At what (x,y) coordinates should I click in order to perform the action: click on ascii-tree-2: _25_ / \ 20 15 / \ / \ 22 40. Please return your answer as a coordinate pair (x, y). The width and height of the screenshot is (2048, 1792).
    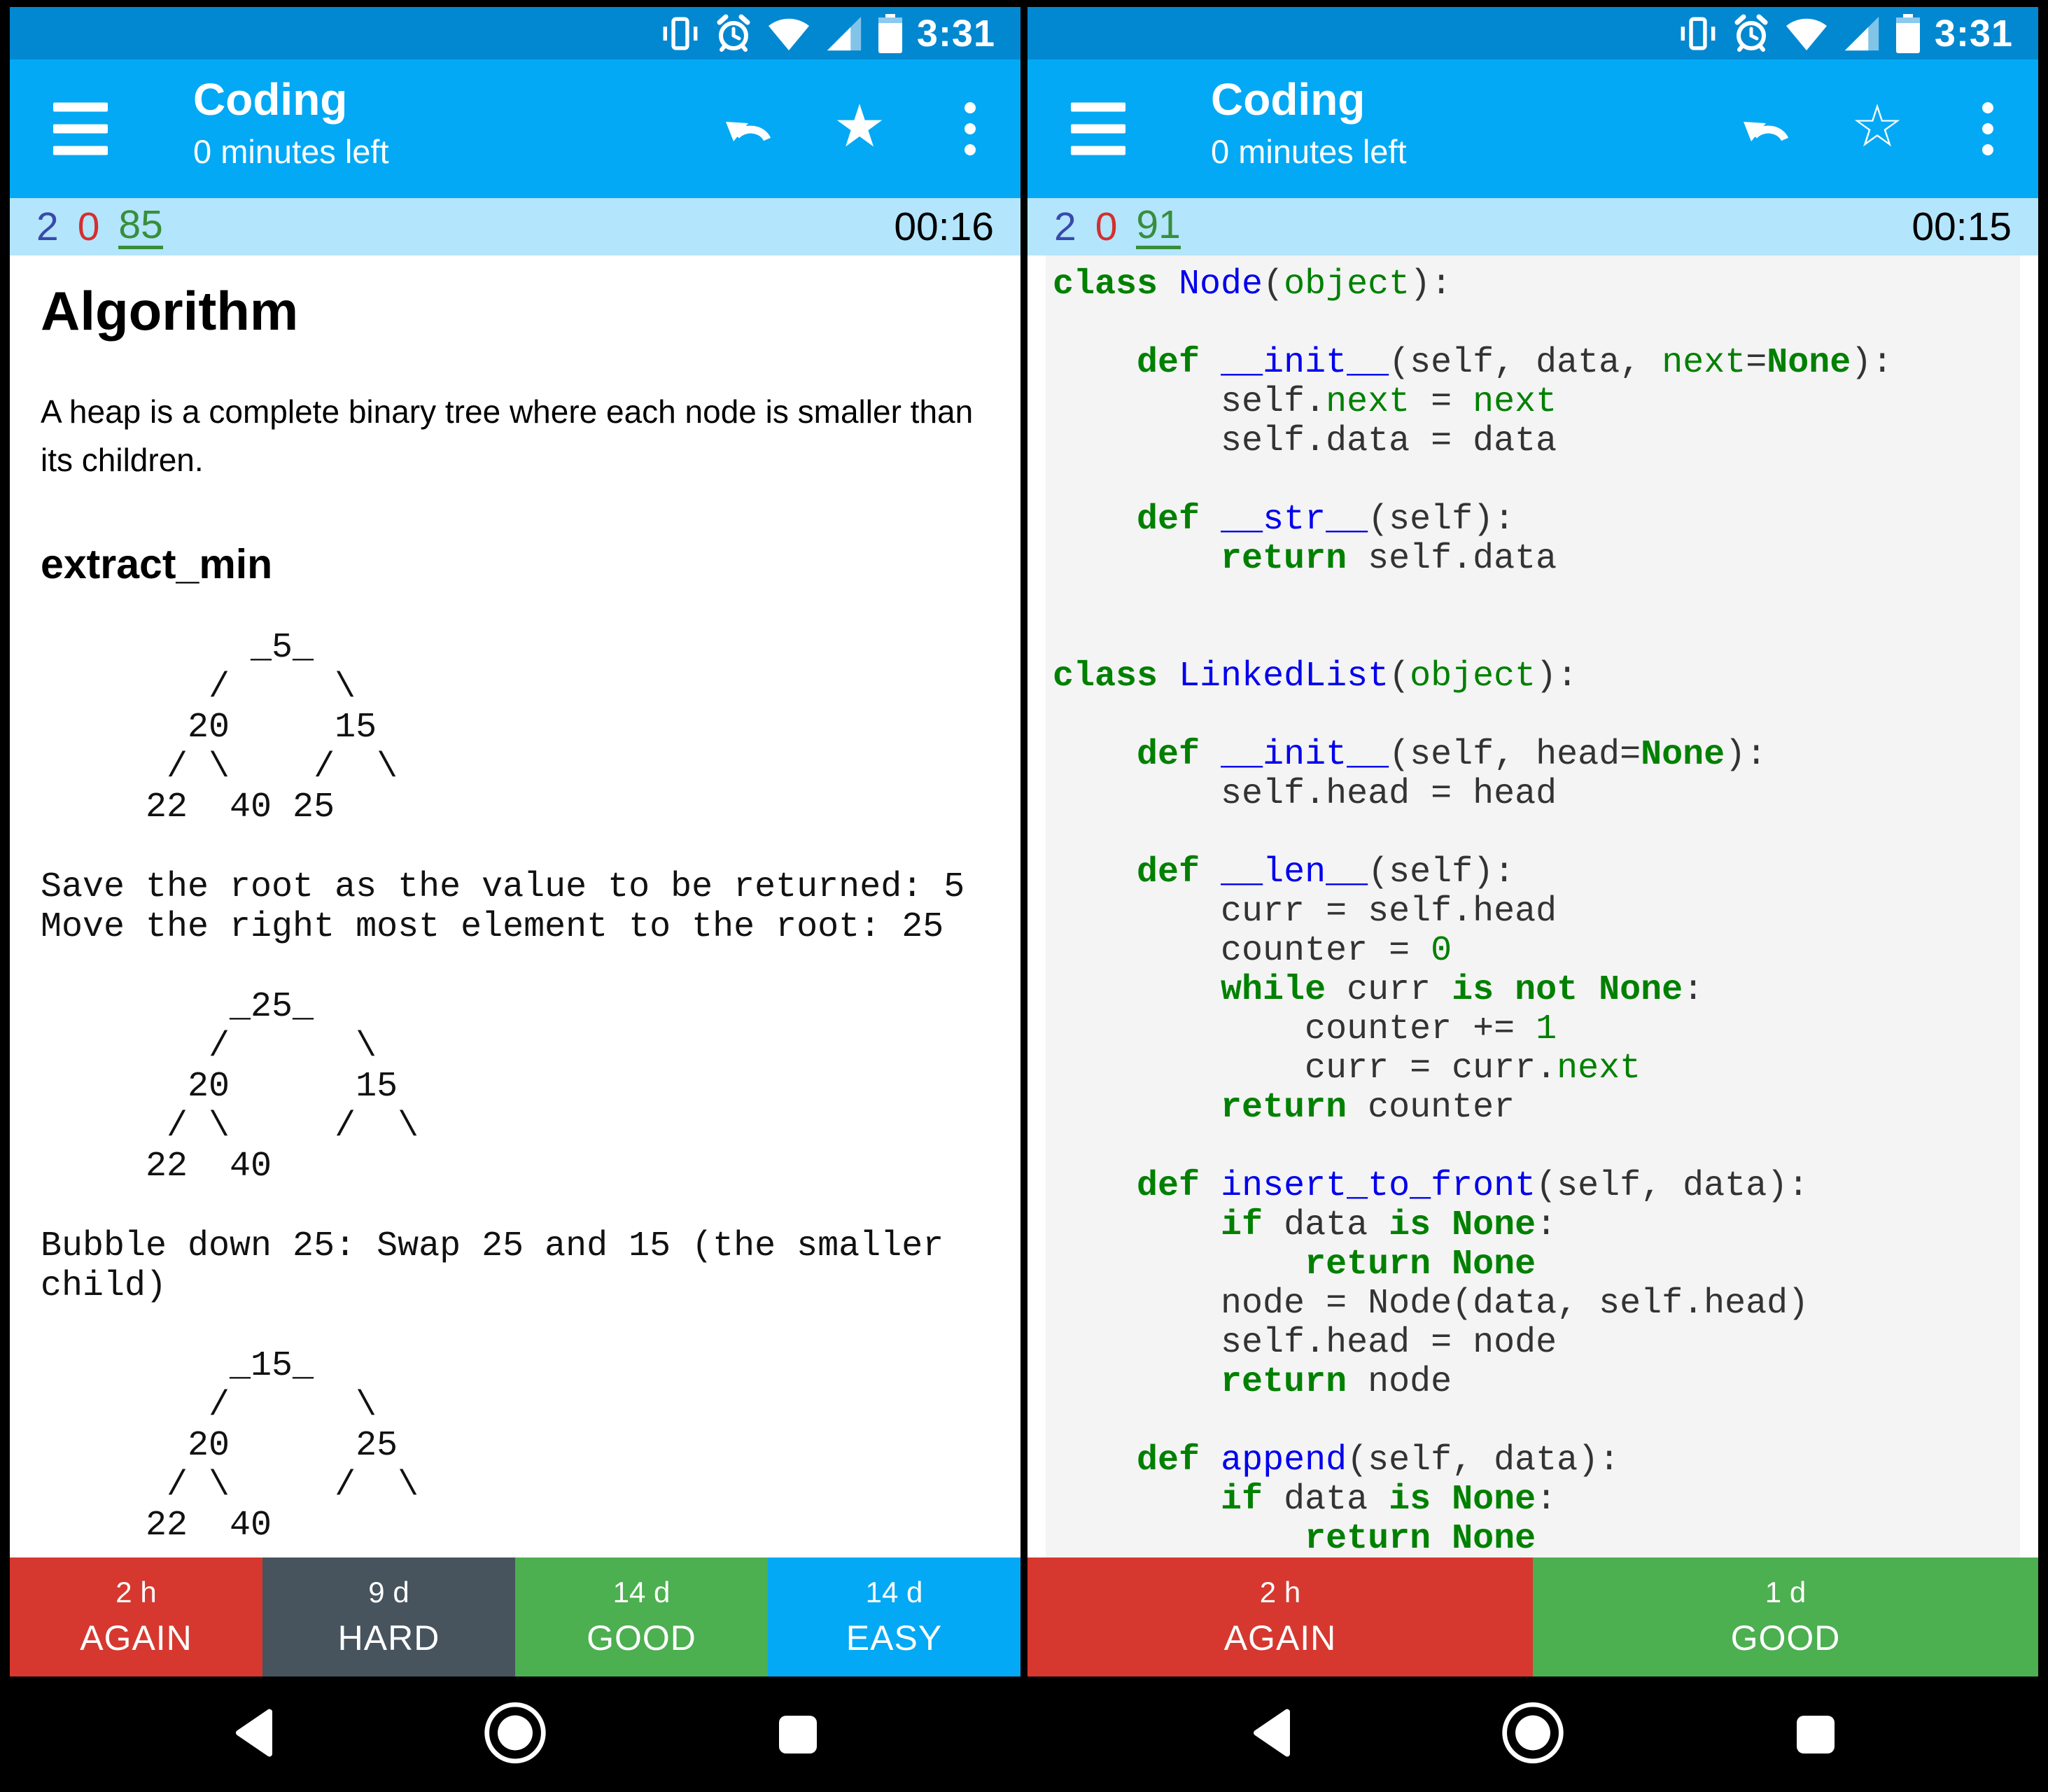
    Looking at the image, I should click on (282, 1086).